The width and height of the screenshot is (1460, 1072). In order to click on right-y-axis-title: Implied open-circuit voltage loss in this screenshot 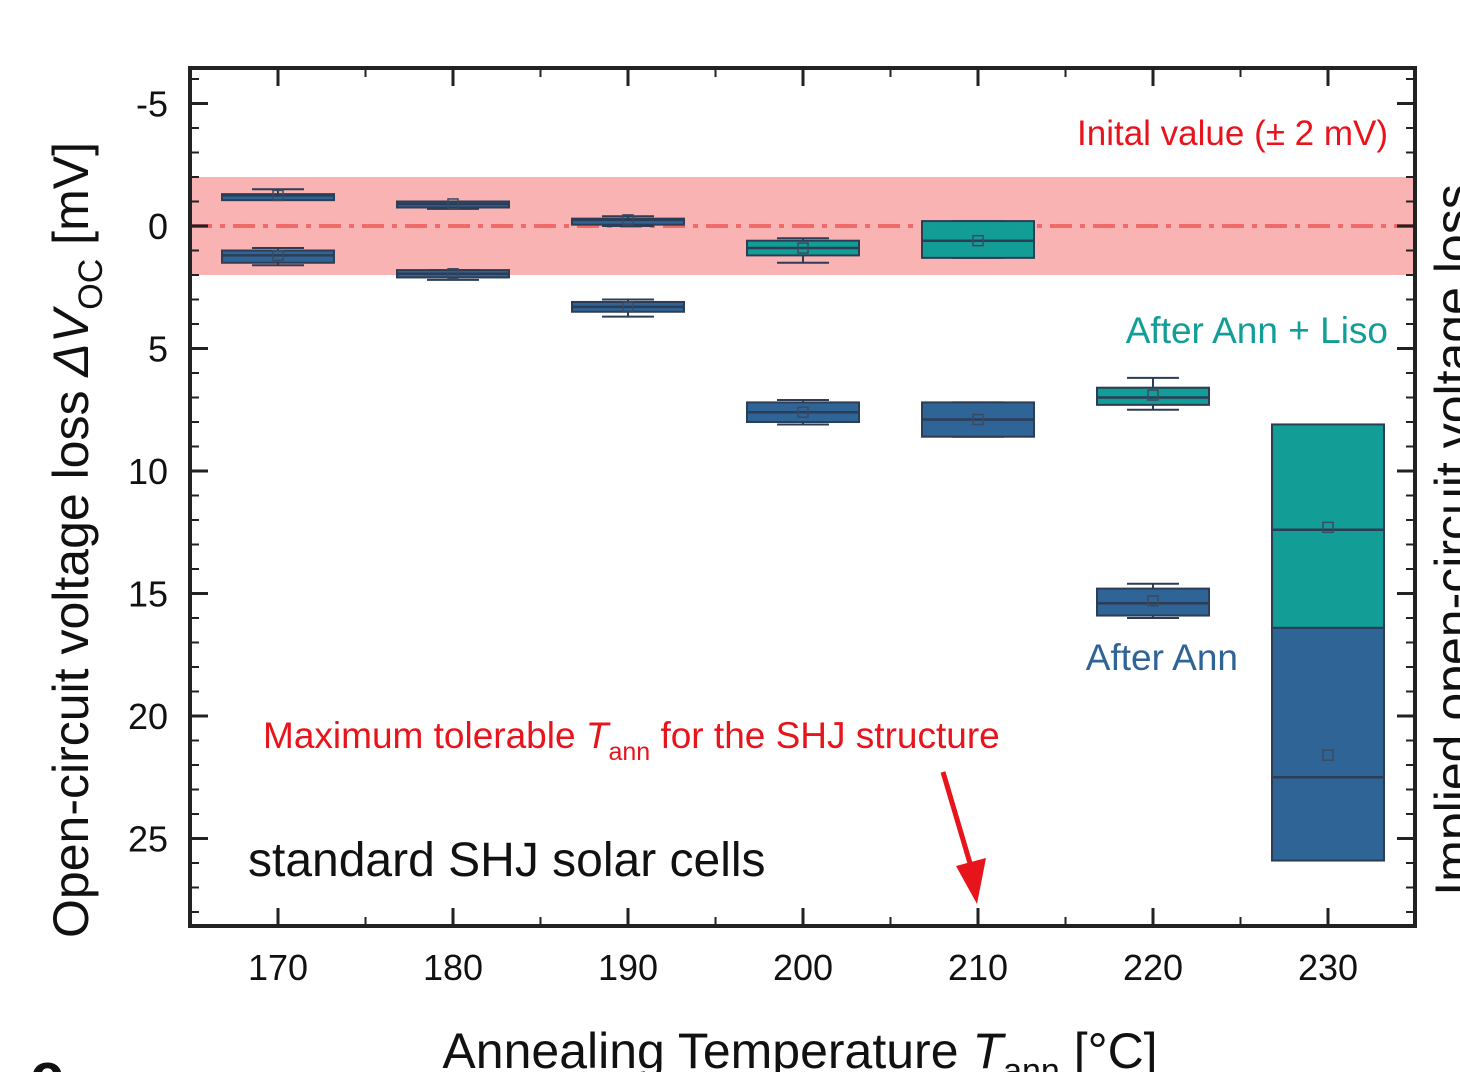, I will do `click(1442, 539)`.